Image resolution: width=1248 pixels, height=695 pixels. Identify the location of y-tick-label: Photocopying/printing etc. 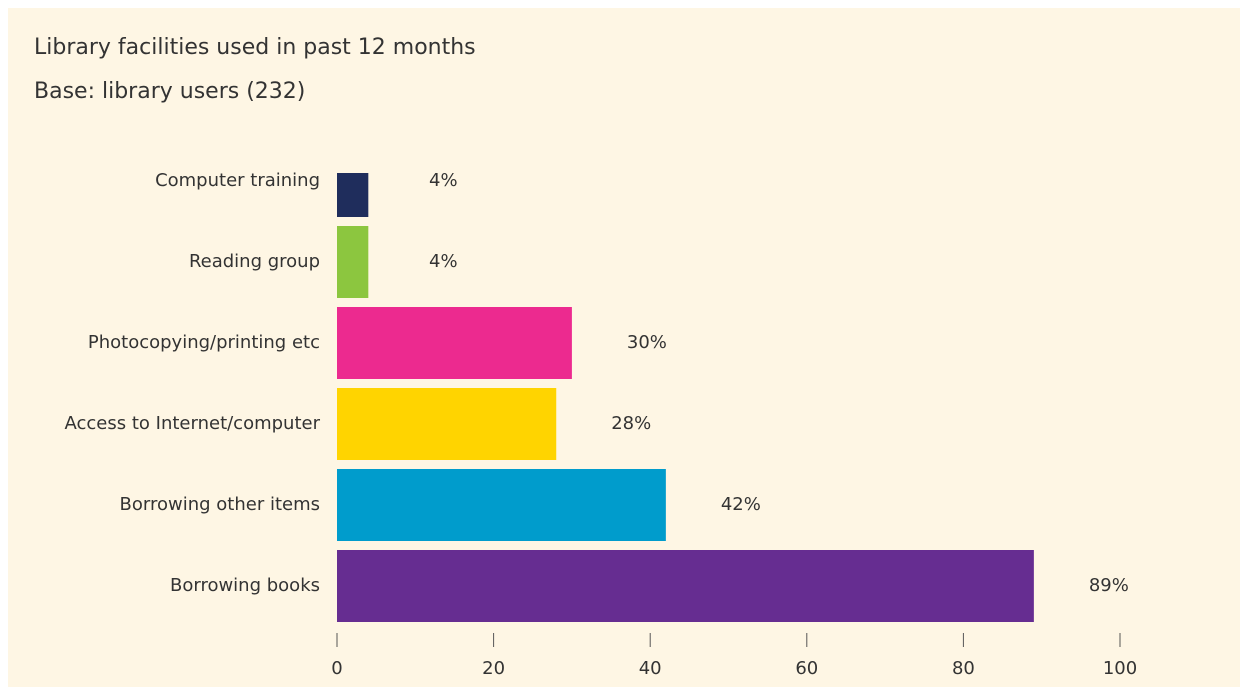
(204, 342).